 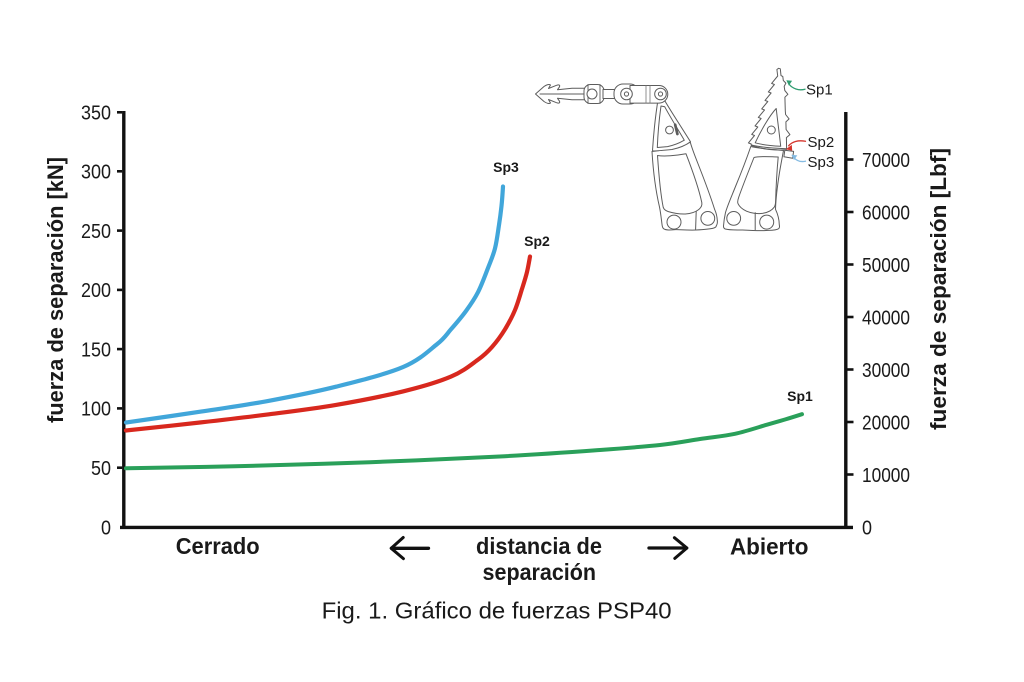 What do you see at coordinates (886, 266) in the screenshot?
I see `svg-text: 50000` at bounding box center [886, 266].